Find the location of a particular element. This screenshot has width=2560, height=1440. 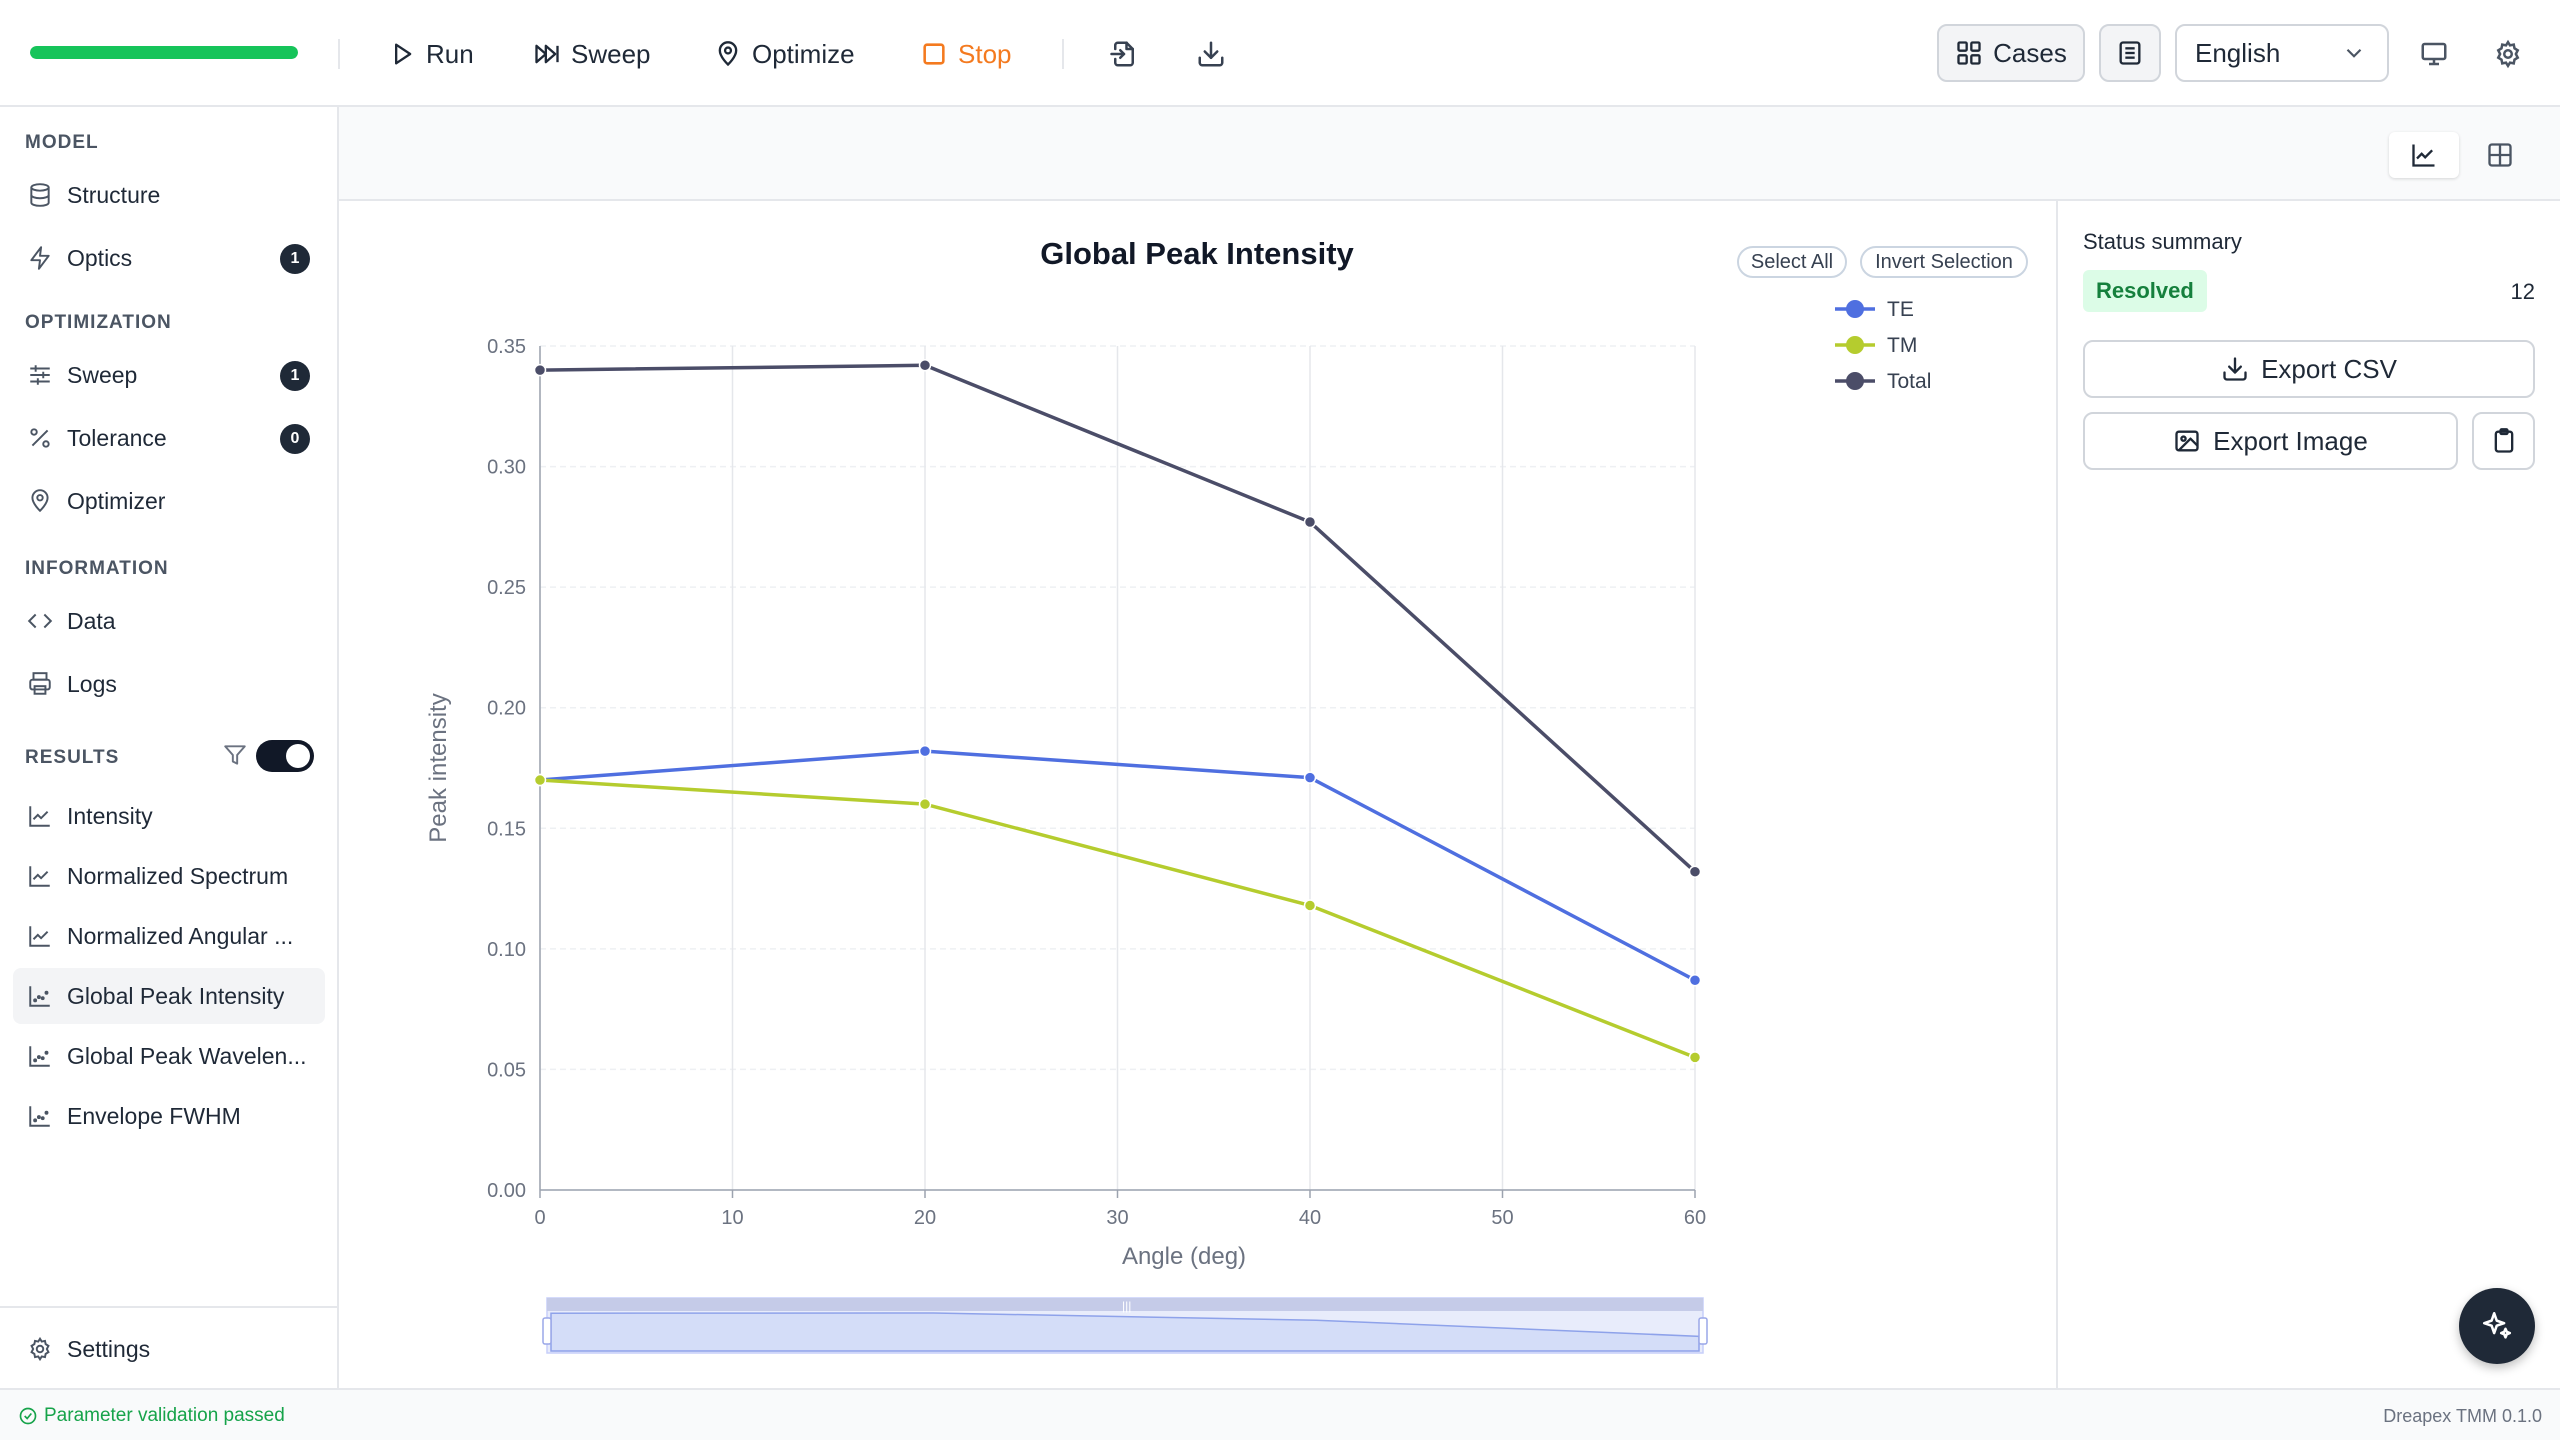

sliders-icon is located at coordinates (40, 375).